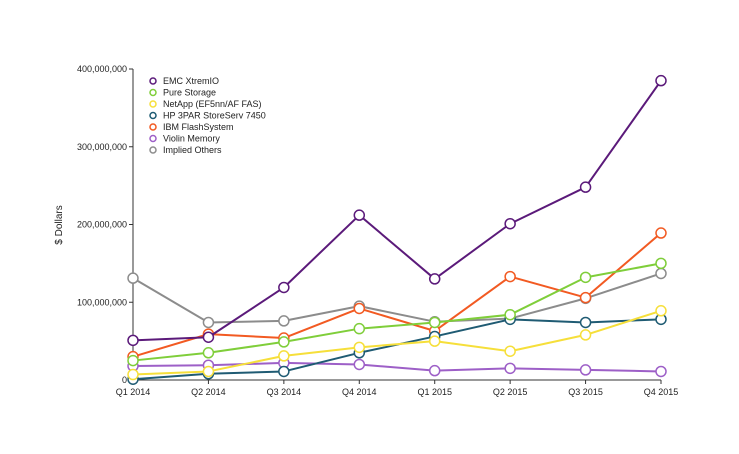 The image size is (739, 454). Describe the element at coordinates (191, 81) in the screenshot. I see `legend-label: EMC XtremIO` at that location.